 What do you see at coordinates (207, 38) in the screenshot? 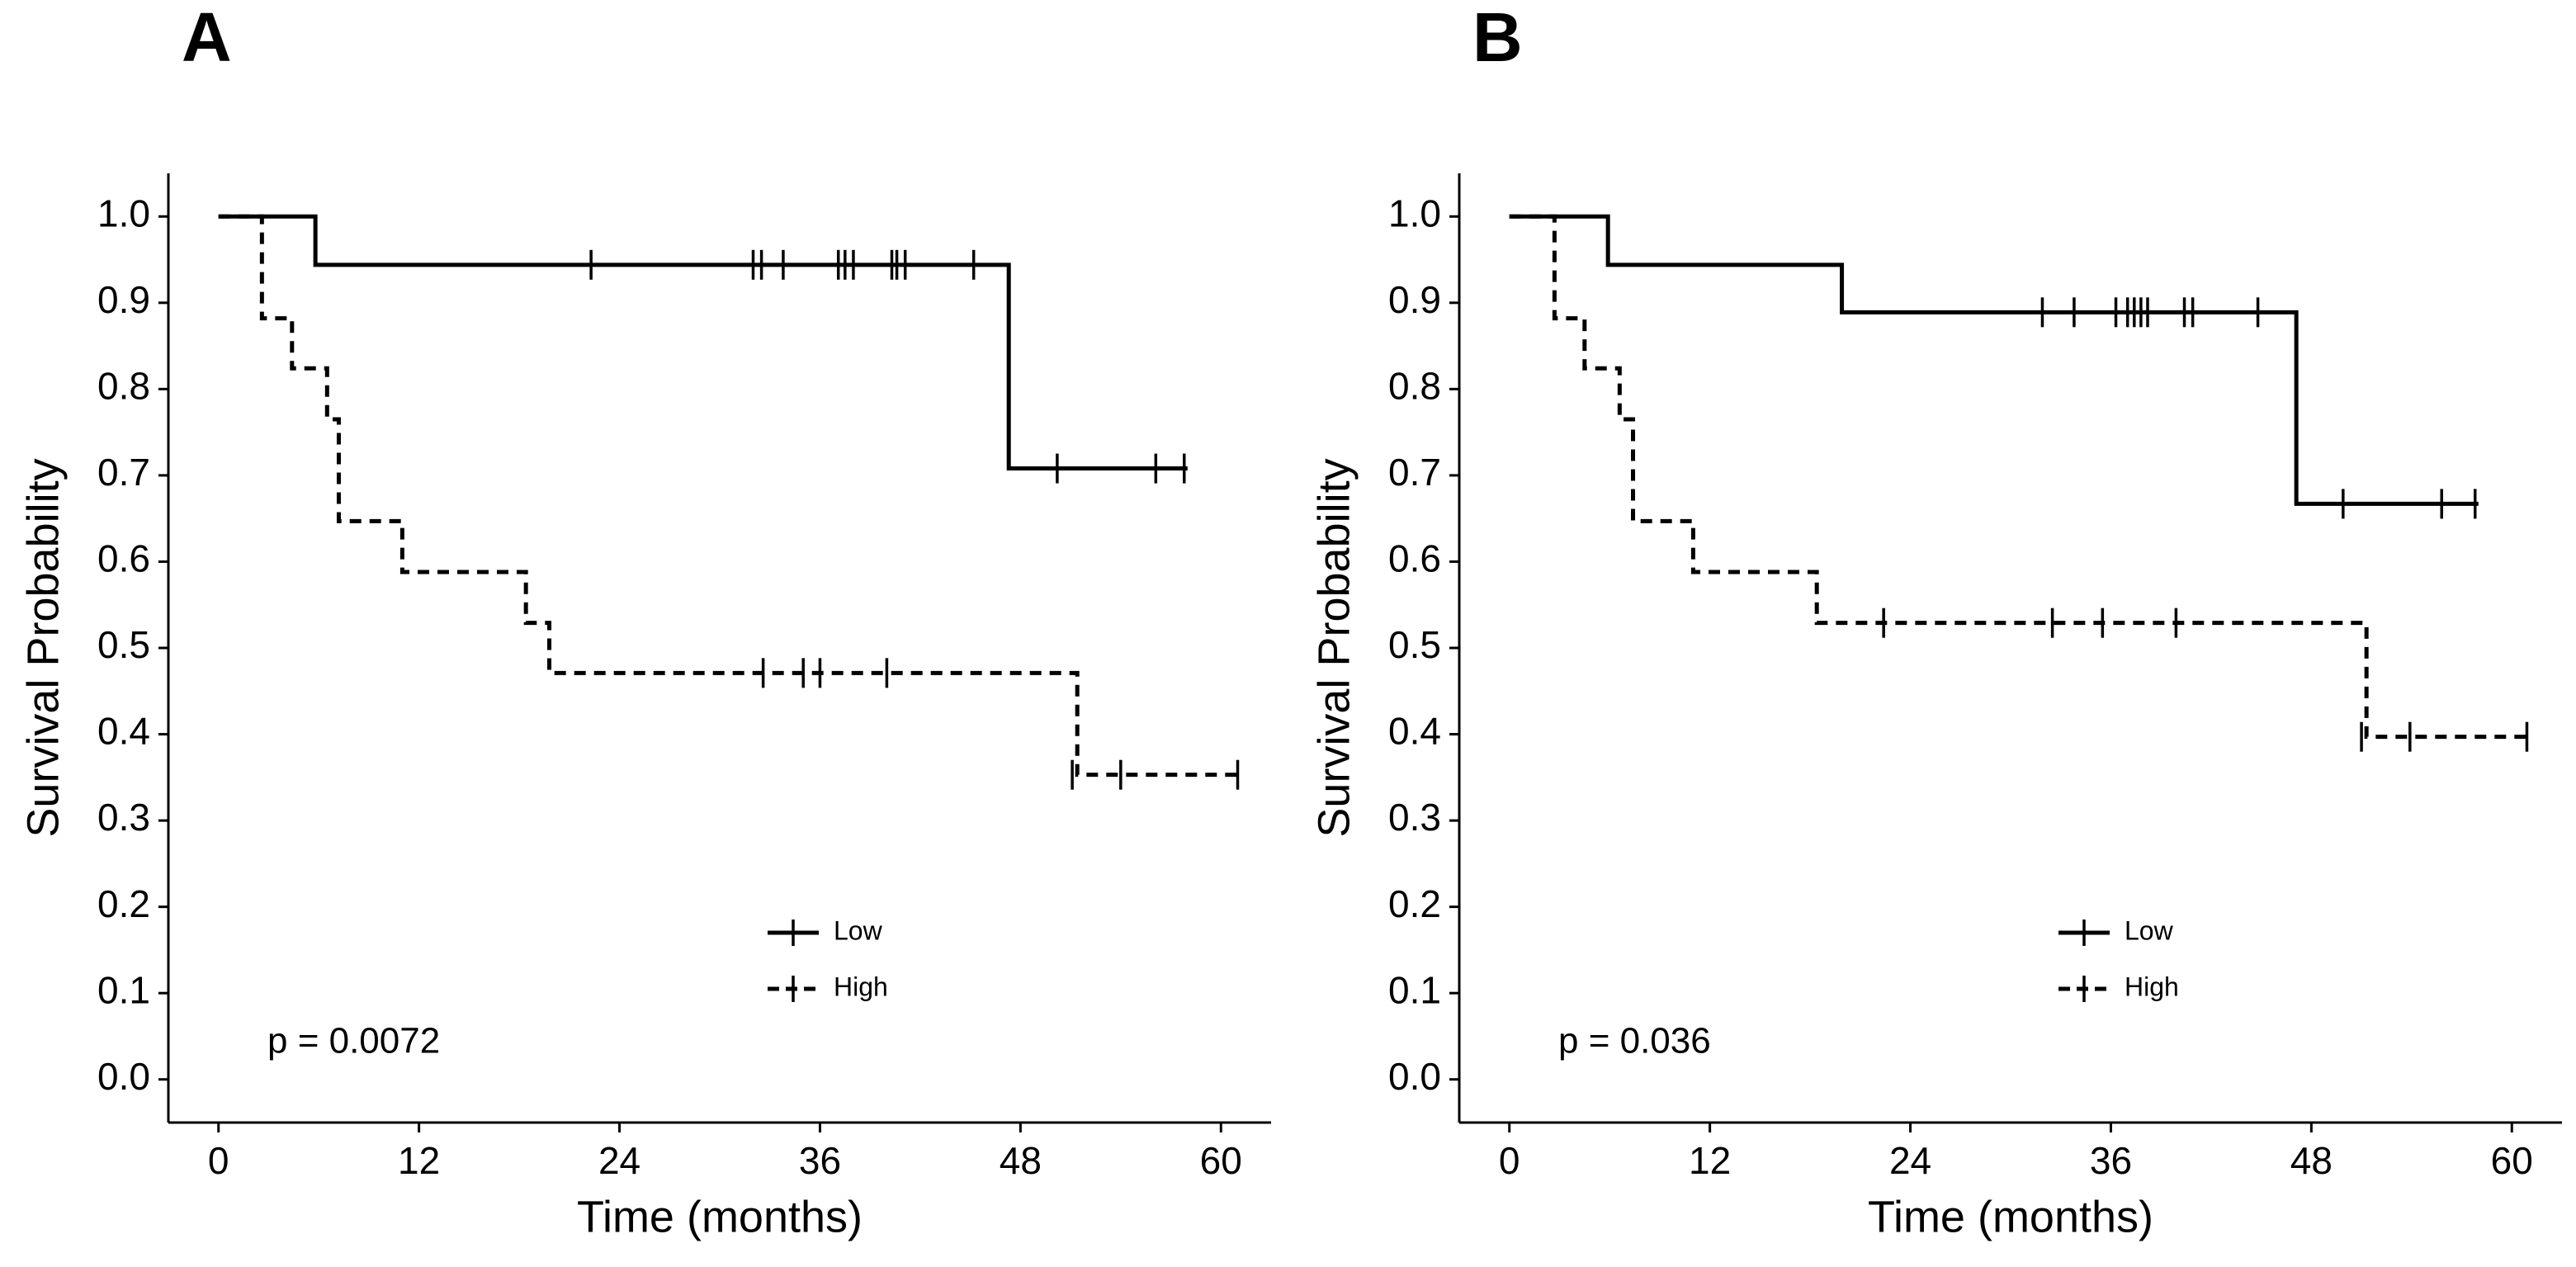
I see `panel-title: A` at bounding box center [207, 38].